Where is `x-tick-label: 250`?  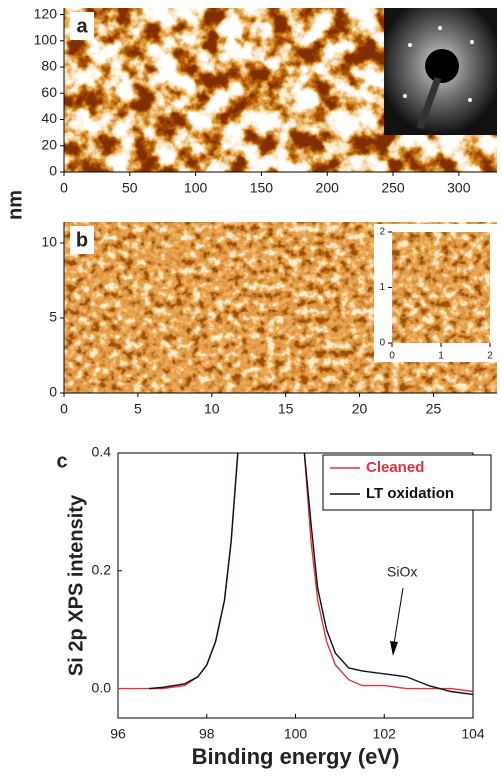 x-tick-label: 250 is located at coordinates (393, 187).